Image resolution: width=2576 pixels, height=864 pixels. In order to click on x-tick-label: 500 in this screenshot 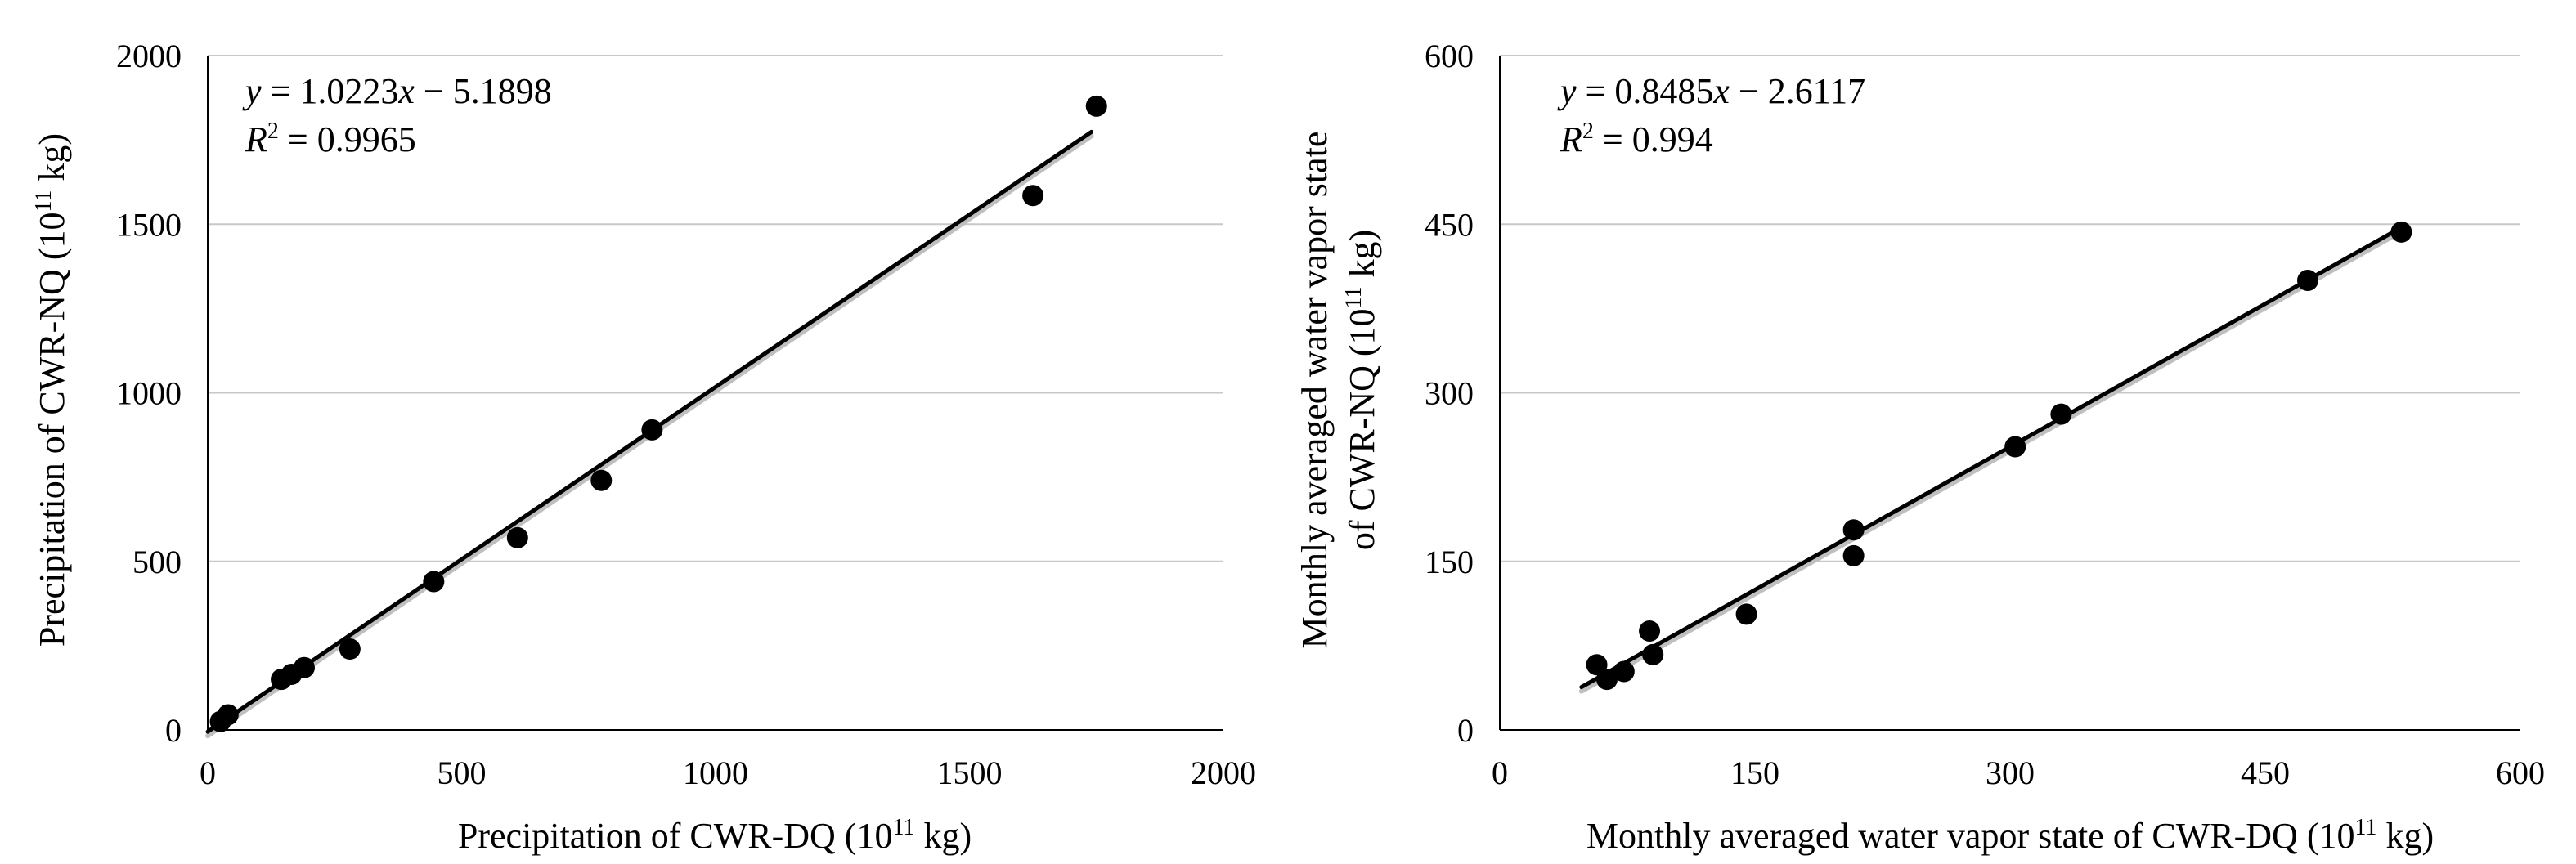, I will do `click(462, 772)`.